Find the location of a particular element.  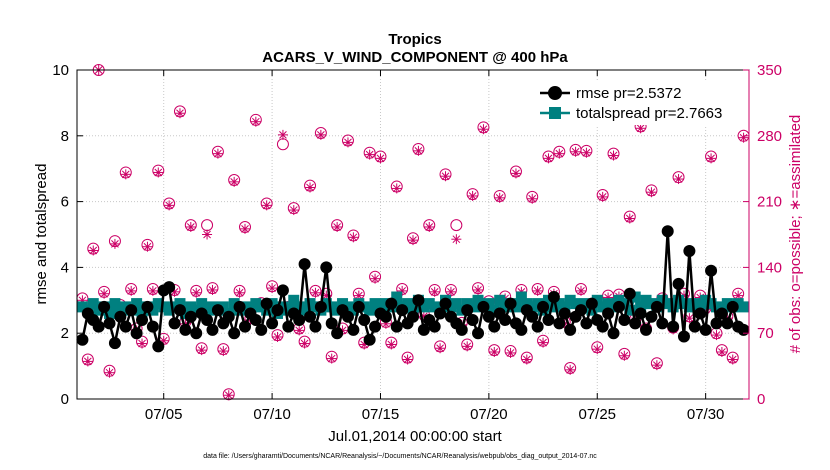

x-axis-label: Jul.01,2014 00:00:00 start is located at coordinates (415, 436).